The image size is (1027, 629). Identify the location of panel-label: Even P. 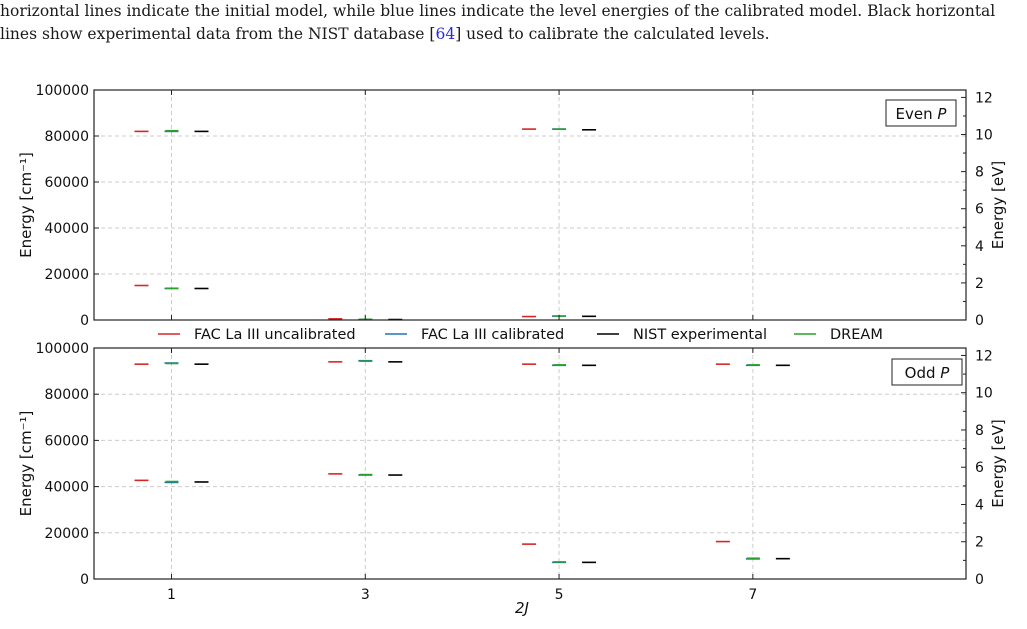
(922, 114).